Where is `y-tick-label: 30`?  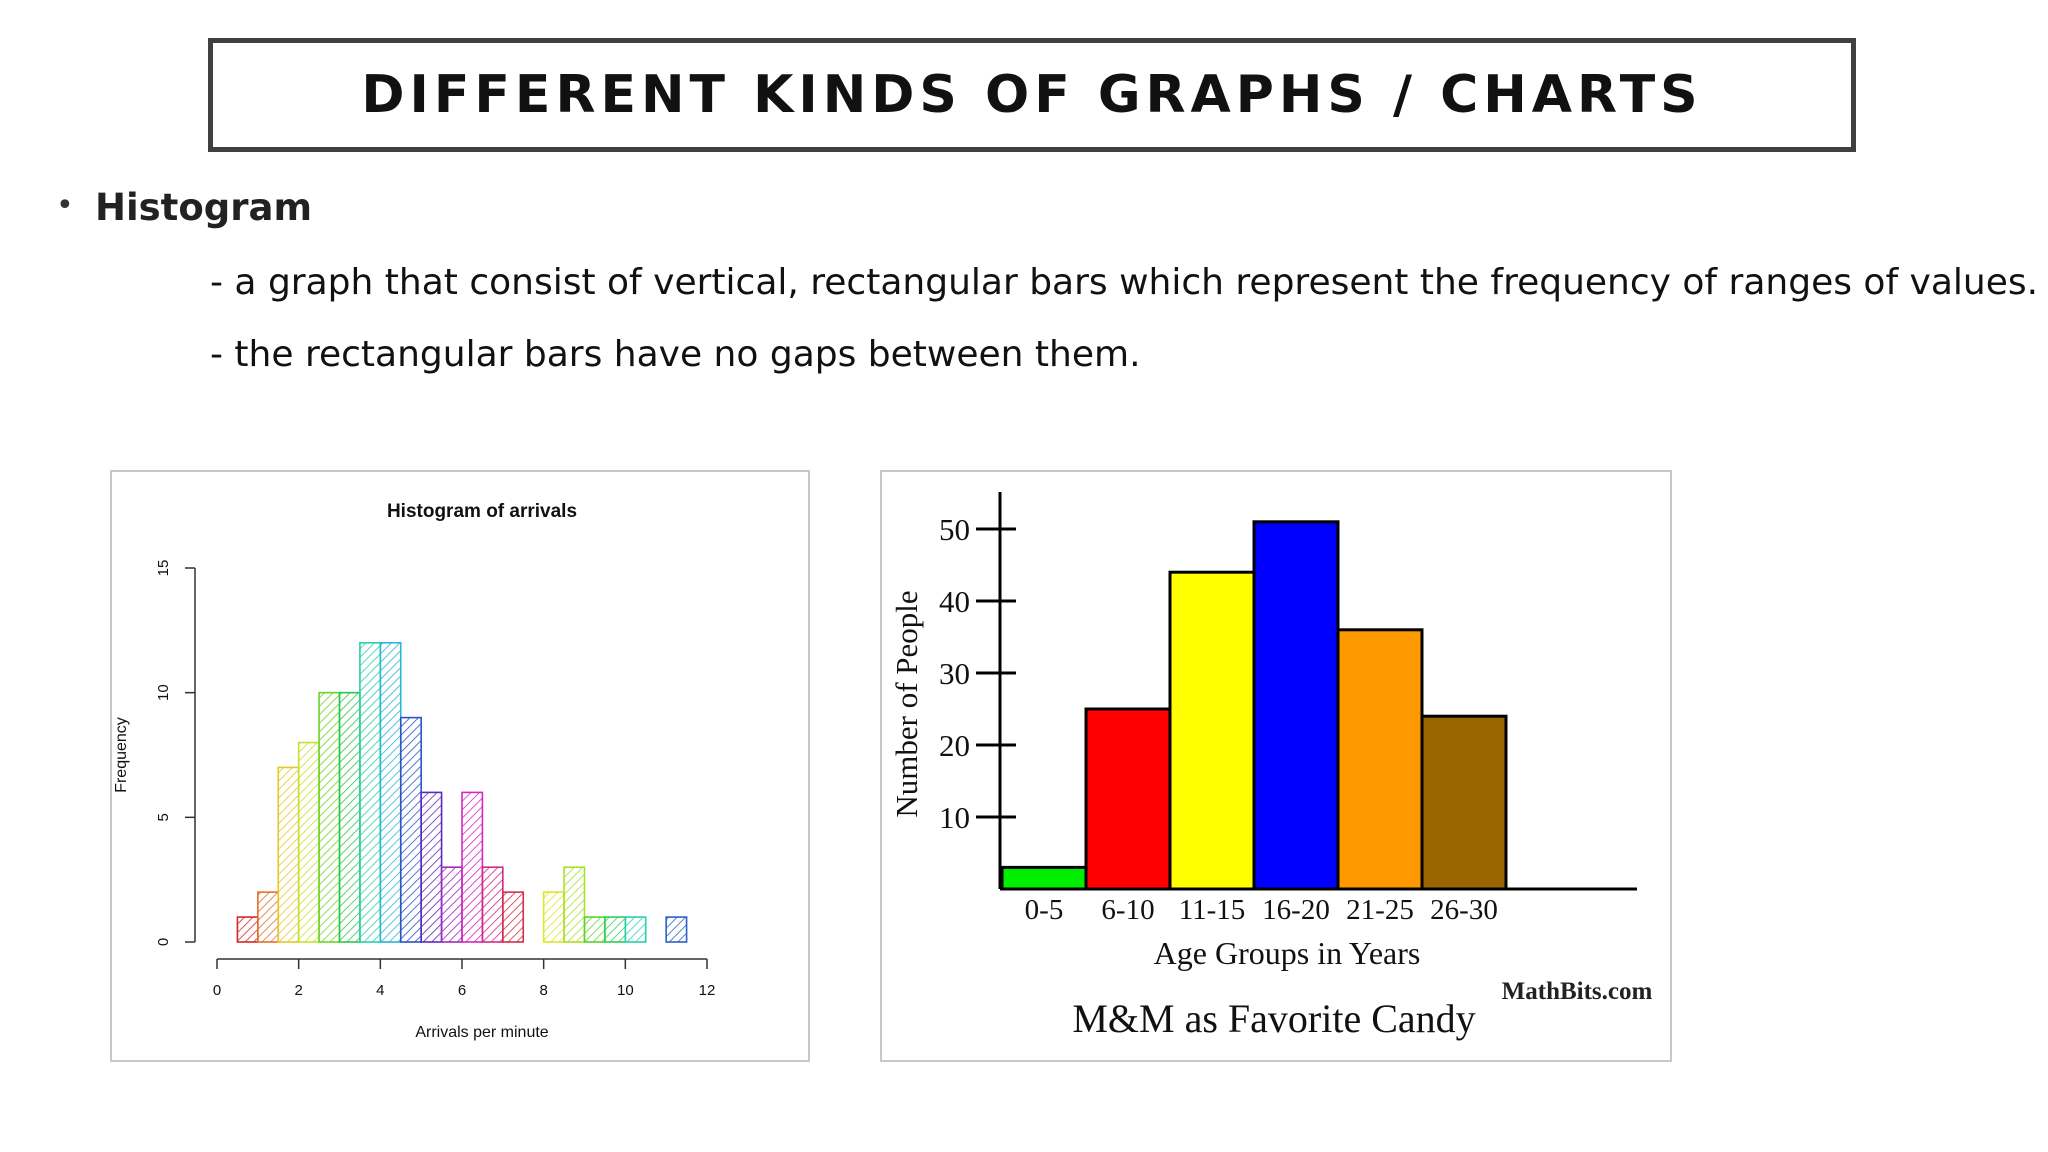
y-tick-label: 30 is located at coordinates (954, 673).